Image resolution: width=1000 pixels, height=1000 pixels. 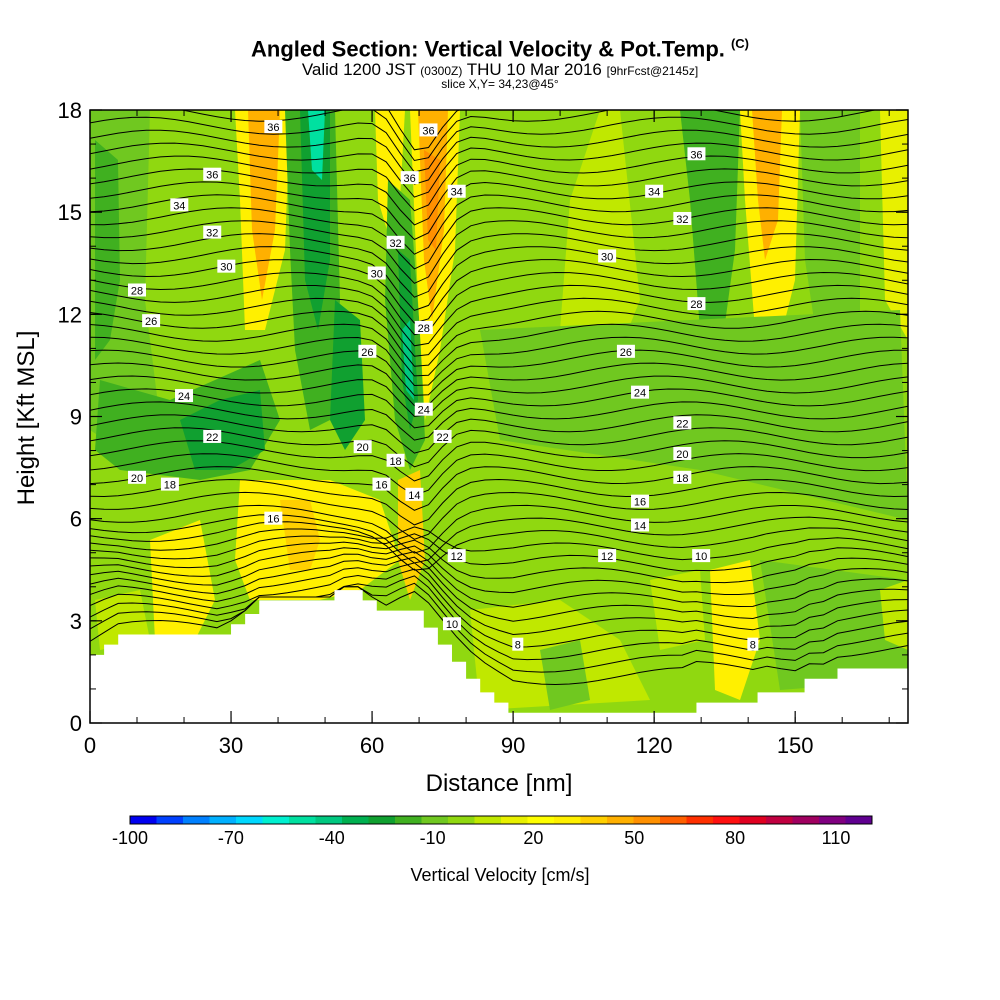 I want to click on x-tick-label: 90, so click(x=513, y=745).